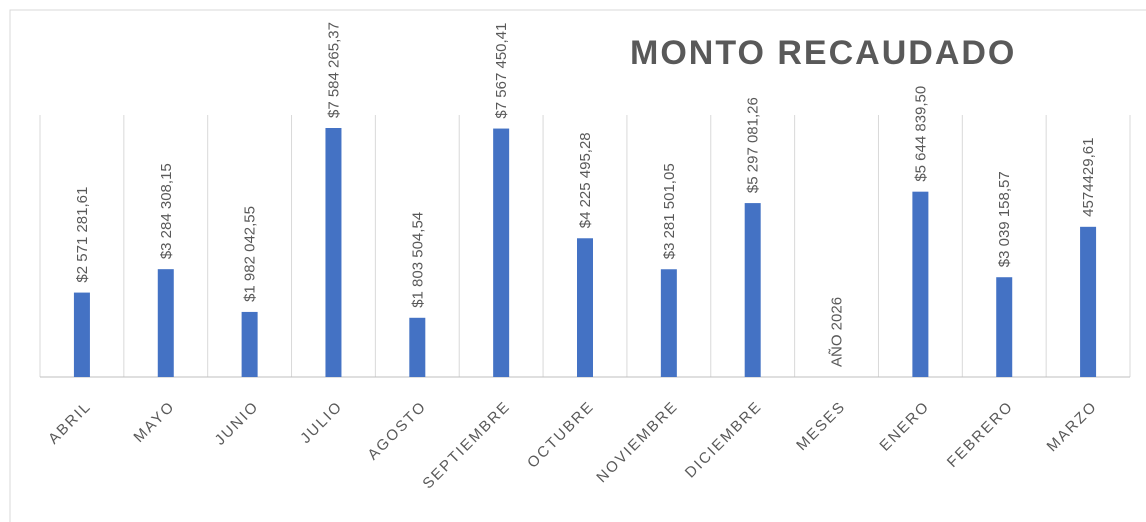 This screenshot has width=1146, height=522. I want to click on data-label: 4574429,61, so click(1088, 177).